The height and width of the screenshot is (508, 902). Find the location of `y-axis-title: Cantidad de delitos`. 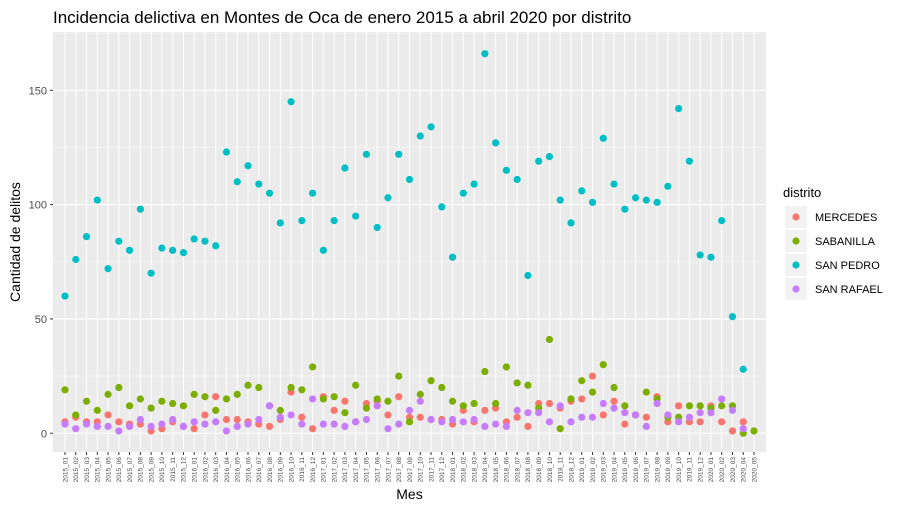

y-axis-title: Cantidad de delitos is located at coordinates (15, 242).